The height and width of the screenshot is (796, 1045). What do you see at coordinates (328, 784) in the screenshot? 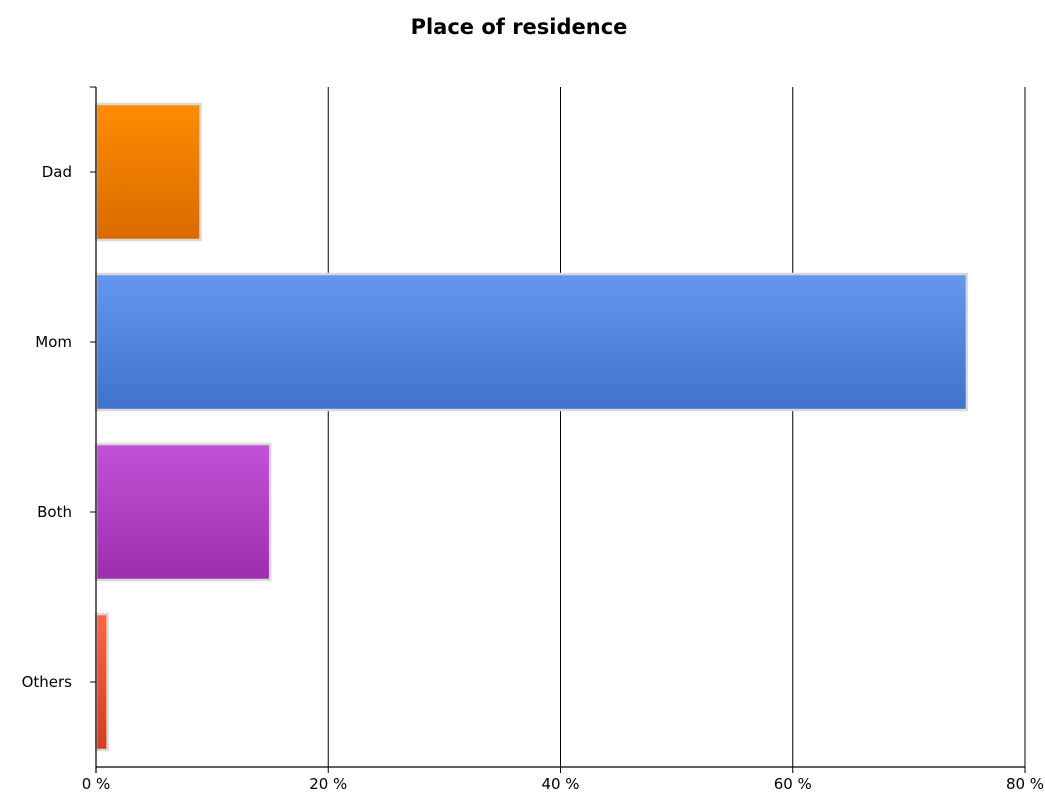
I see `x-tick-label-1: 20 %` at bounding box center [328, 784].